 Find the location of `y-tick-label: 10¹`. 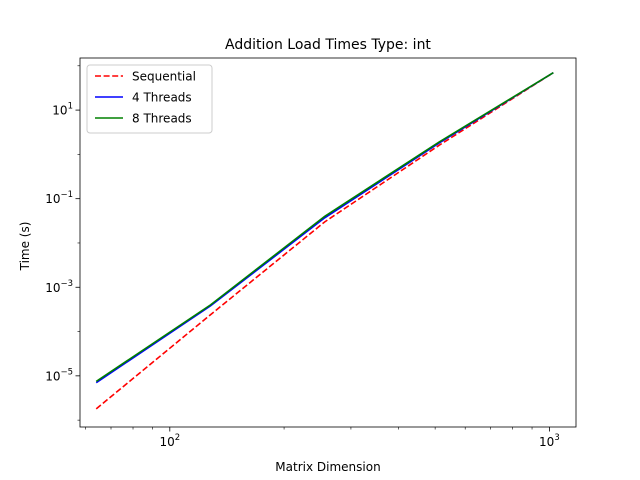

y-tick-label: 10¹ is located at coordinates (62, 110).